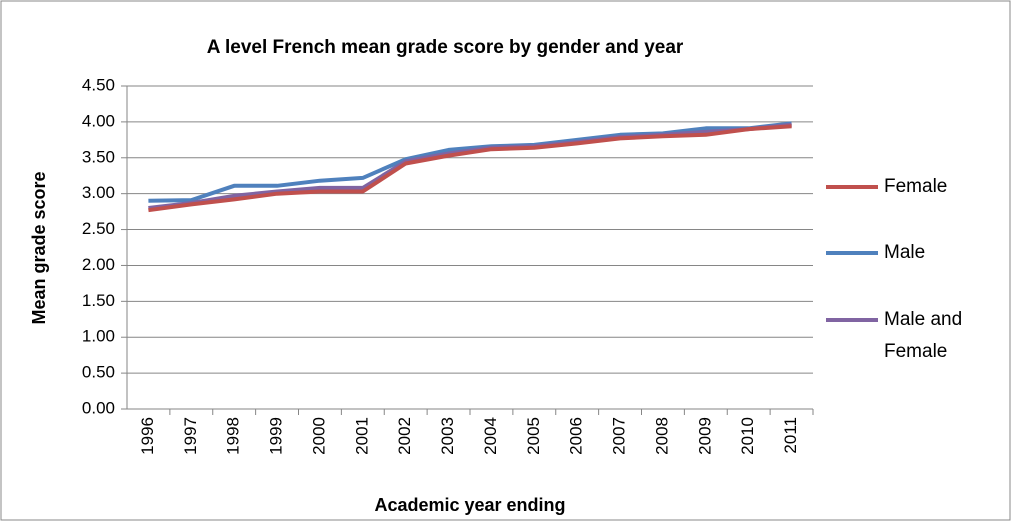 The width and height of the screenshot is (1013, 522). I want to click on x-tick-label: 2000, so click(318, 436).